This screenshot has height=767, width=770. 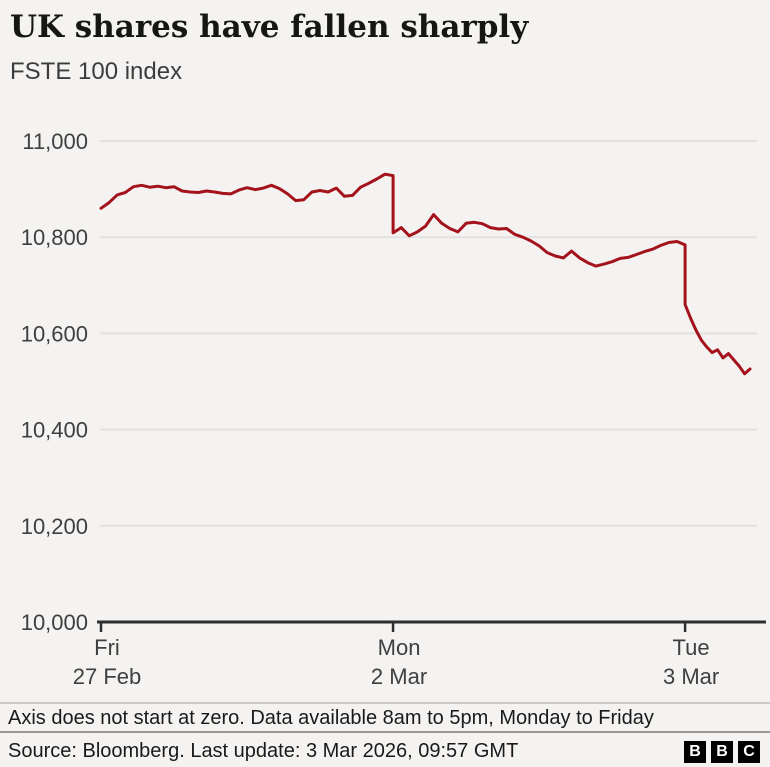 What do you see at coordinates (695, 751) in the screenshot?
I see `bbc-logo-block-1: B` at bounding box center [695, 751].